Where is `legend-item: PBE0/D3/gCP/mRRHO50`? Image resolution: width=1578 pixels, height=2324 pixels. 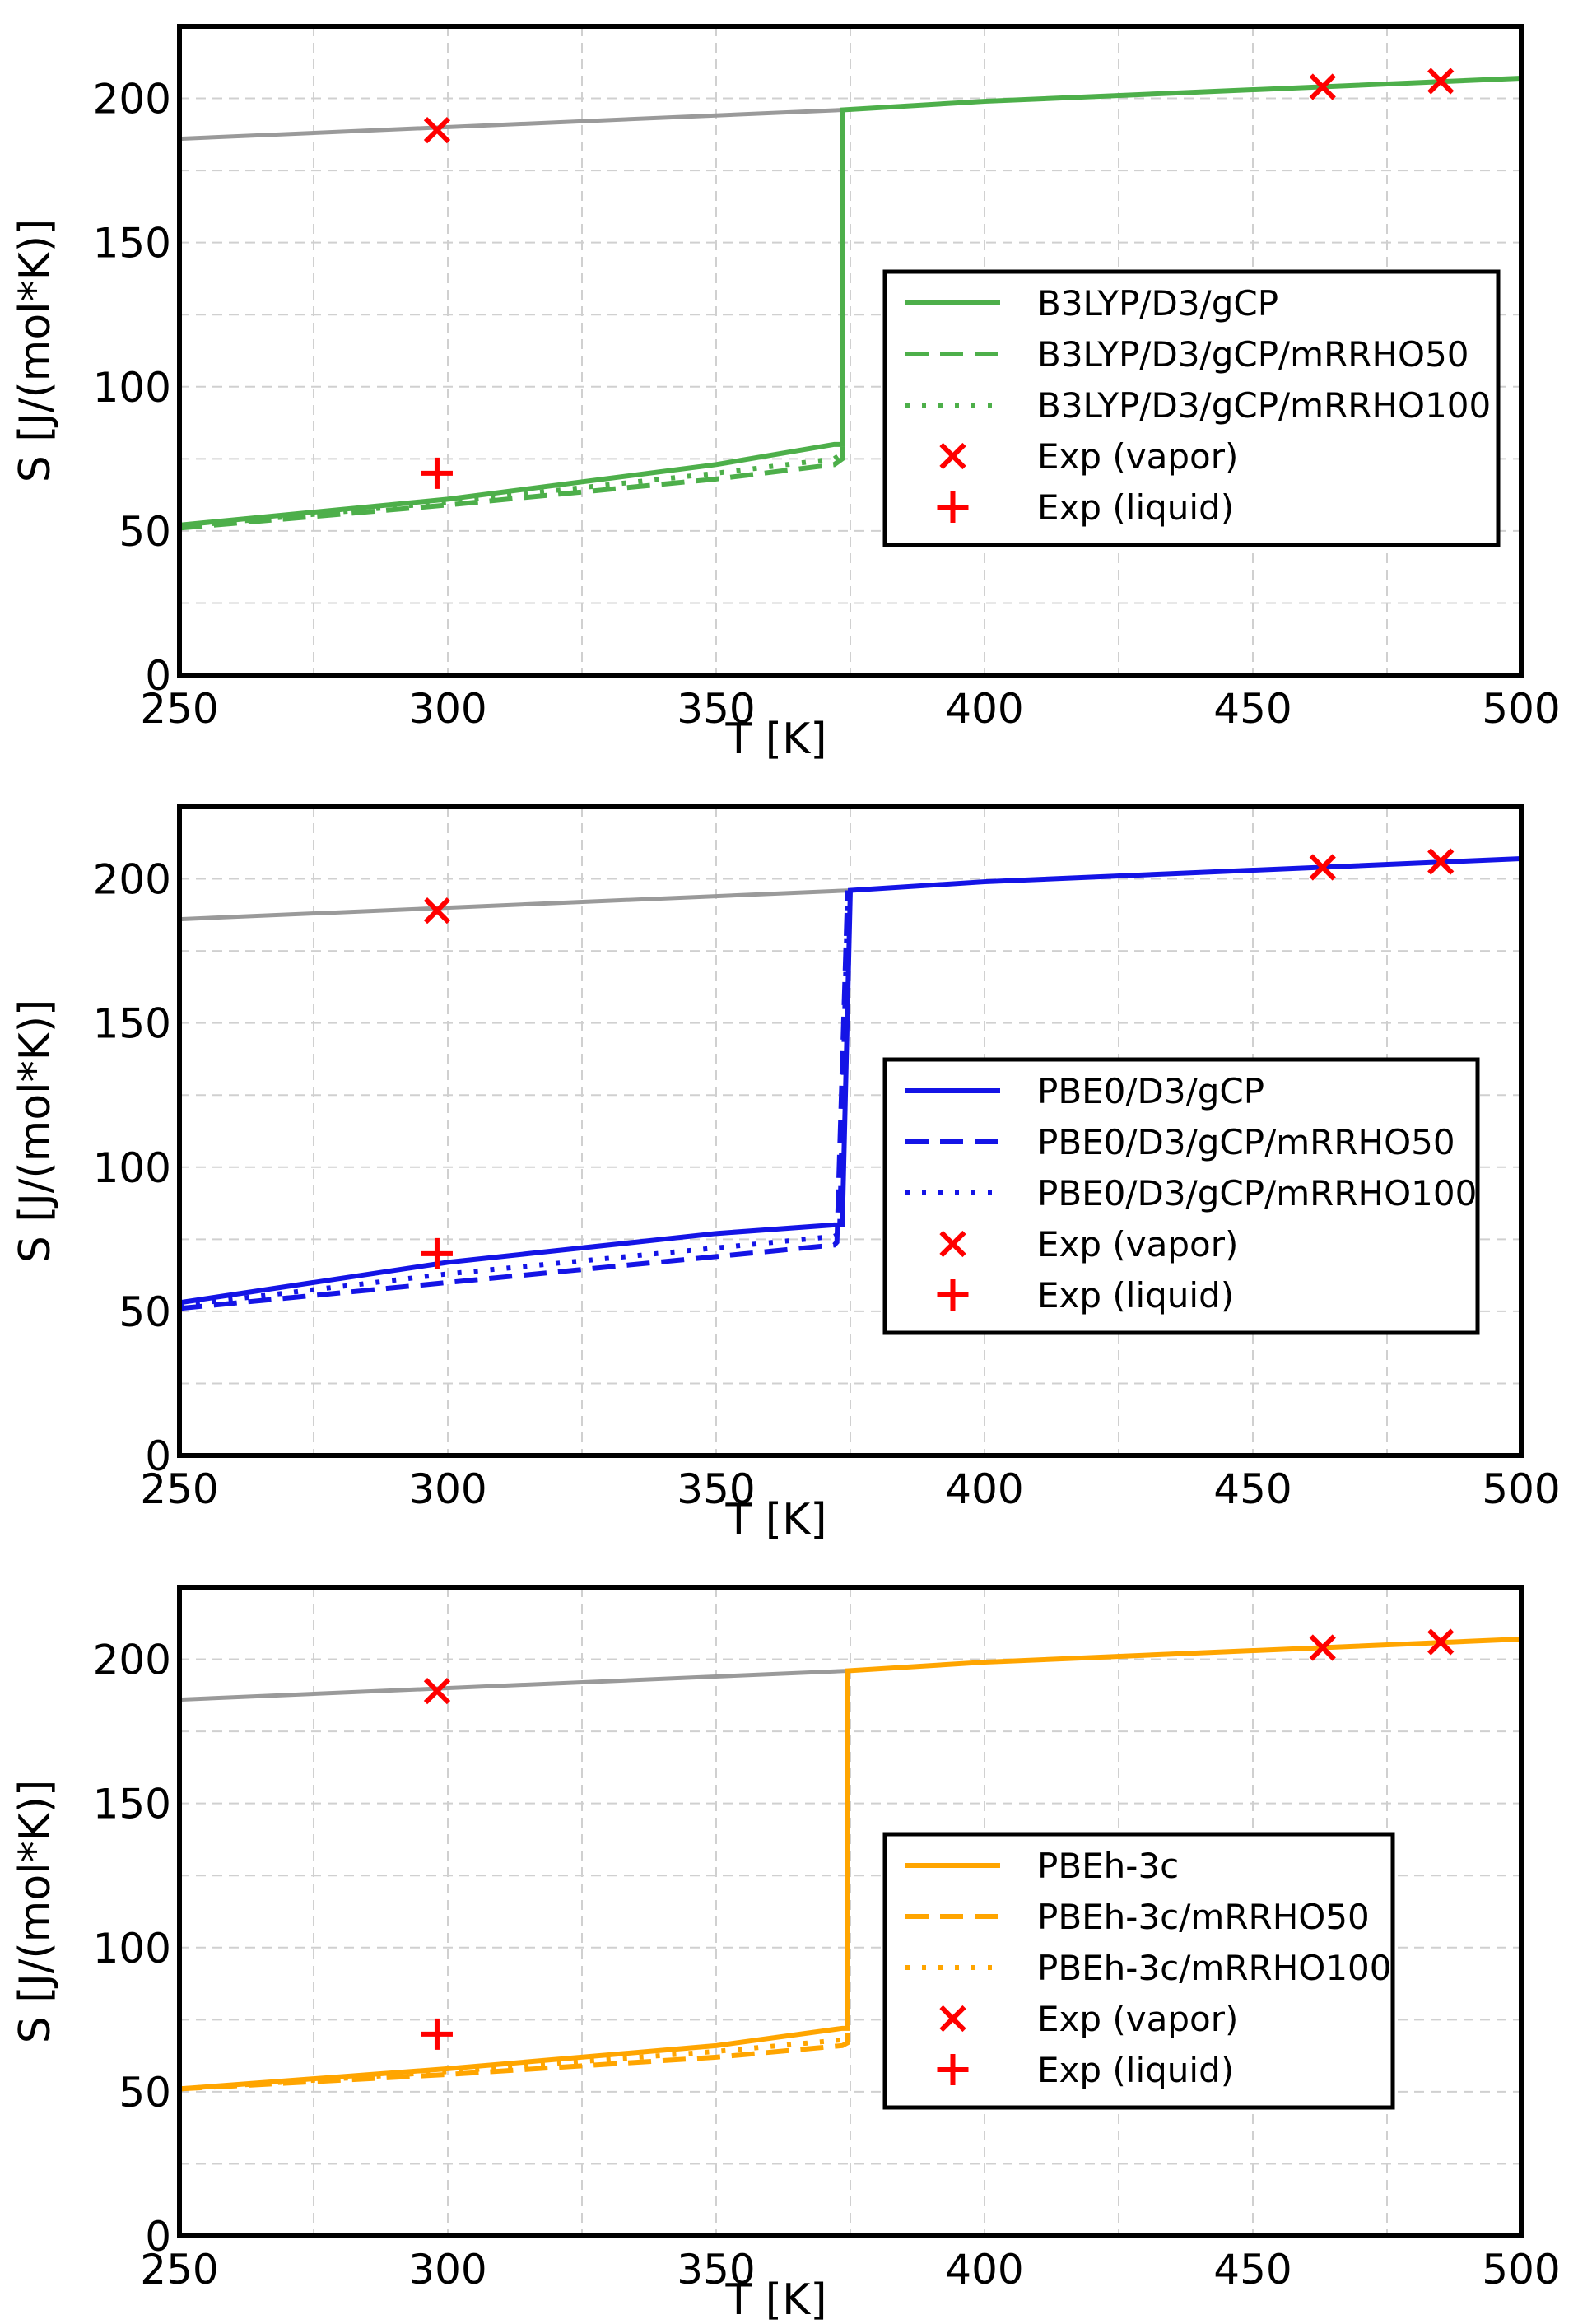
legend-item: PBE0/D3/gCP/mRRHO50 is located at coordinates (1180, 1142).